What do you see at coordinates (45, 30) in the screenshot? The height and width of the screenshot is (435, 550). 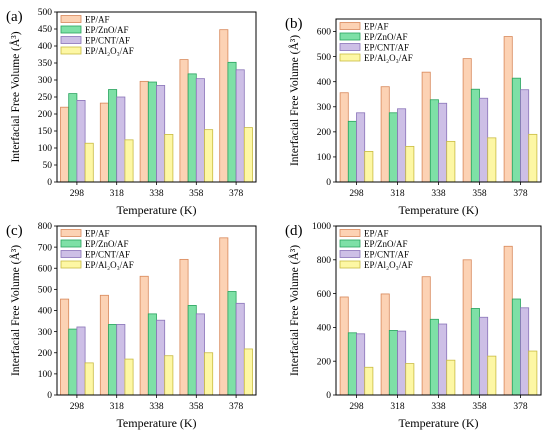 I see `y-tick-label: 450` at bounding box center [45, 30].